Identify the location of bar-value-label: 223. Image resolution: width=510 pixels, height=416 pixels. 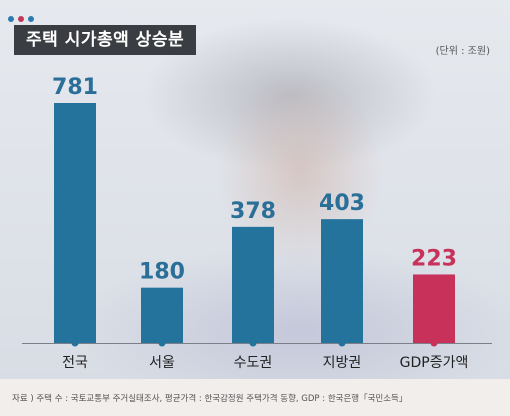
(434, 258).